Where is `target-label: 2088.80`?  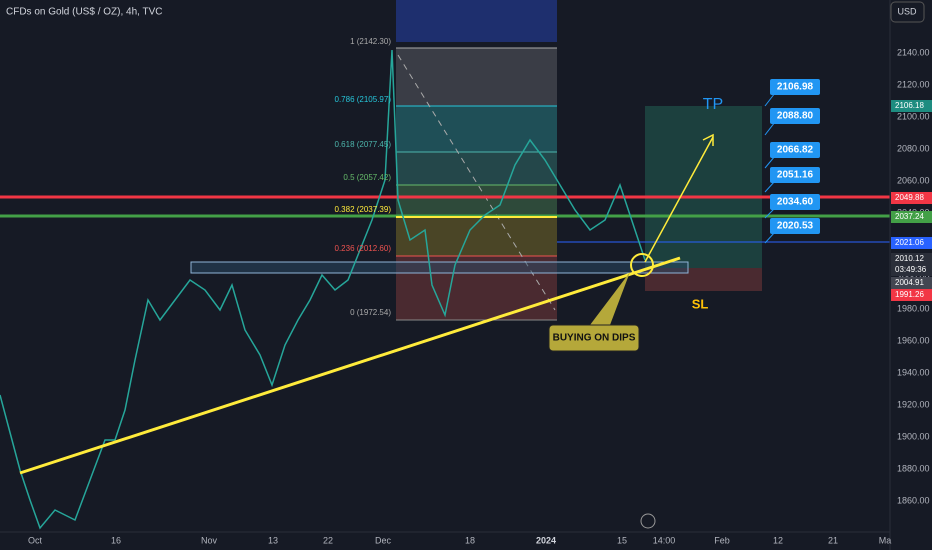 target-label: 2088.80 is located at coordinates (795, 116).